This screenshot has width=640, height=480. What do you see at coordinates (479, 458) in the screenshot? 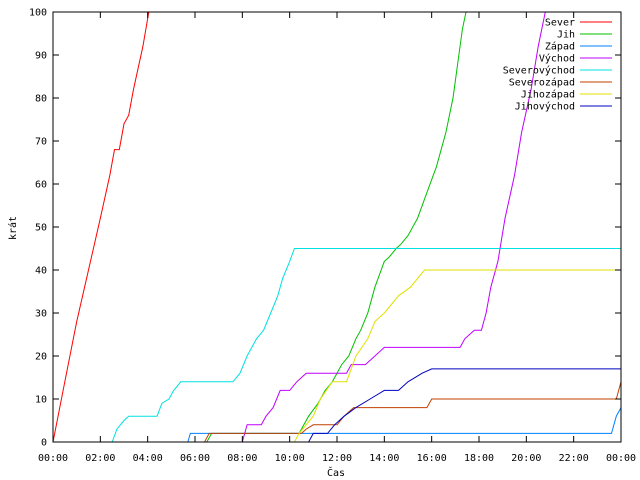
I see `x-tick-label: 18:00` at bounding box center [479, 458].